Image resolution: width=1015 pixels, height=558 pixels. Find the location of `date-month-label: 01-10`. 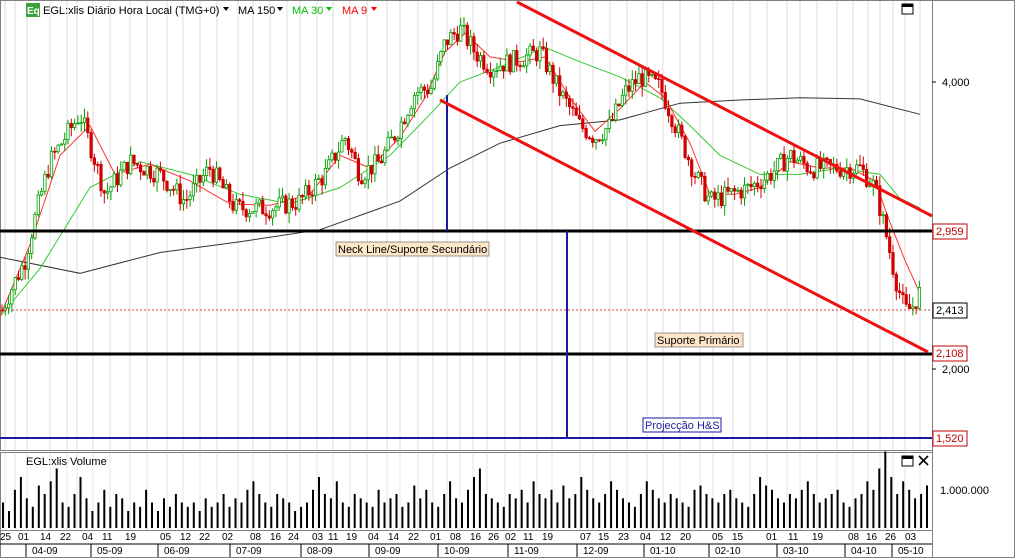

date-month-label: 01-10 is located at coordinates (663, 551).